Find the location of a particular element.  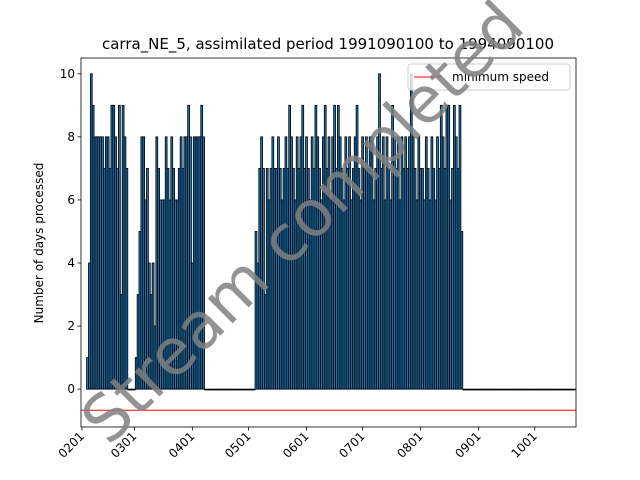

y-tick-label: 6 is located at coordinates (71, 200).